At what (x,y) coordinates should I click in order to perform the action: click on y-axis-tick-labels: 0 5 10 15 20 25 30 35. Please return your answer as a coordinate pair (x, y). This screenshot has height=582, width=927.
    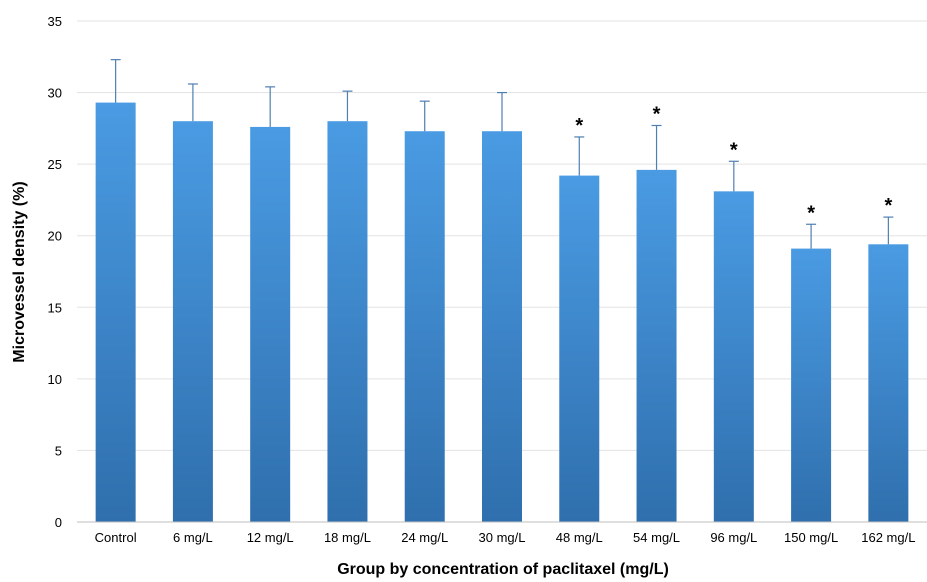
    Looking at the image, I should click on (55, 272).